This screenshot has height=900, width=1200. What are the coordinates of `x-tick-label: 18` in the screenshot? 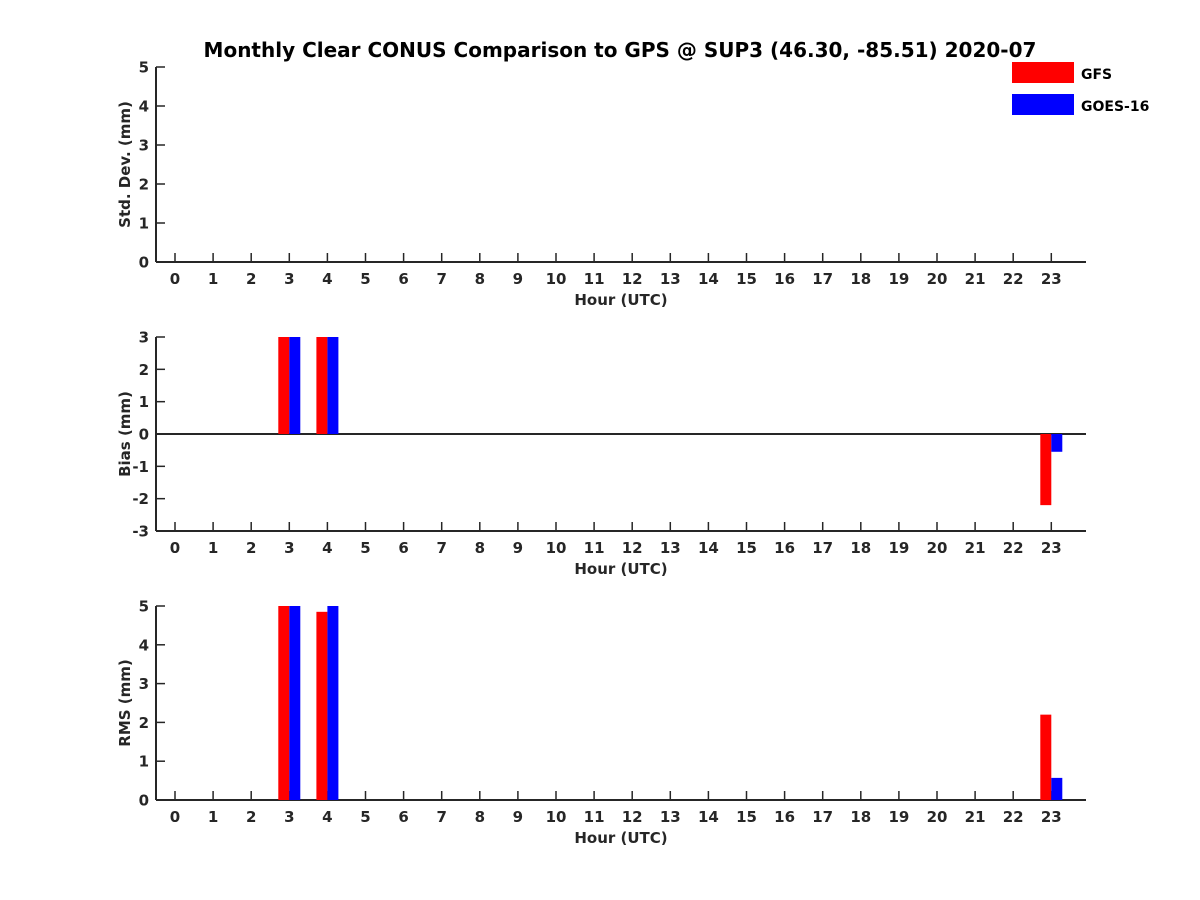 It's located at (860, 548).